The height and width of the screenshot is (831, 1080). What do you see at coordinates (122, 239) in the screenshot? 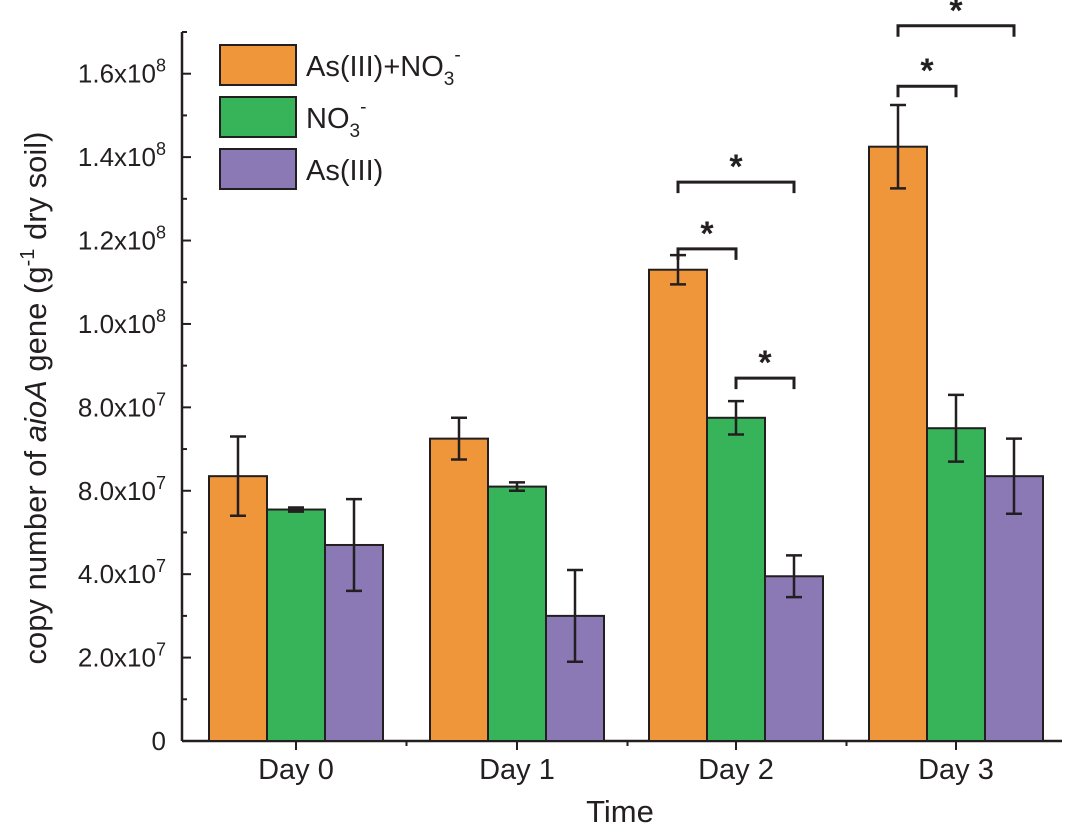
I see `y-tick-label: 1.2x10⁸` at bounding box center [122, 239].